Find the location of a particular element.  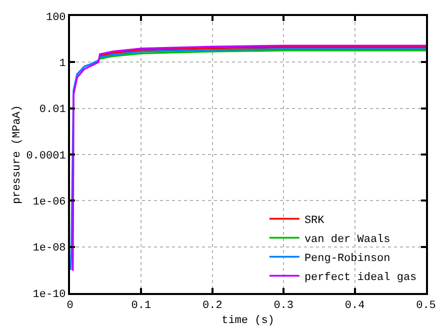

y-tick-label: 1e-08 is located at coordinates (49, 248).